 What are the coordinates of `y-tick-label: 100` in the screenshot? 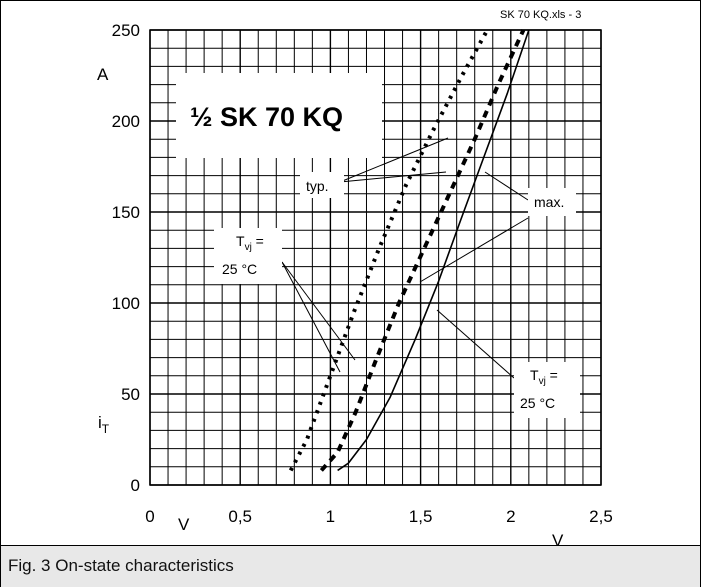 It's located at (126, 303).